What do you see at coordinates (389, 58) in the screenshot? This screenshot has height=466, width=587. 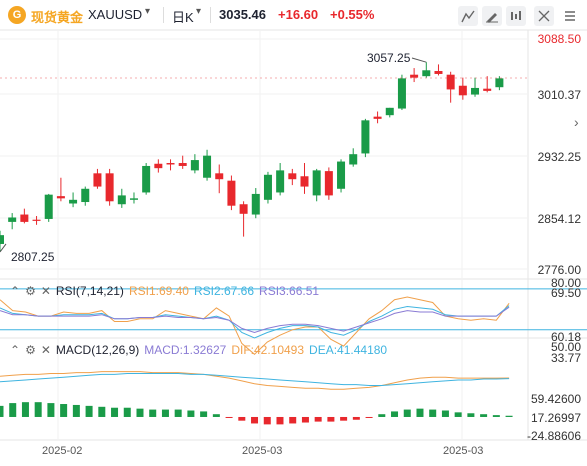 I see `high-annotation: 3057.25` at bounding box center [389, 58].